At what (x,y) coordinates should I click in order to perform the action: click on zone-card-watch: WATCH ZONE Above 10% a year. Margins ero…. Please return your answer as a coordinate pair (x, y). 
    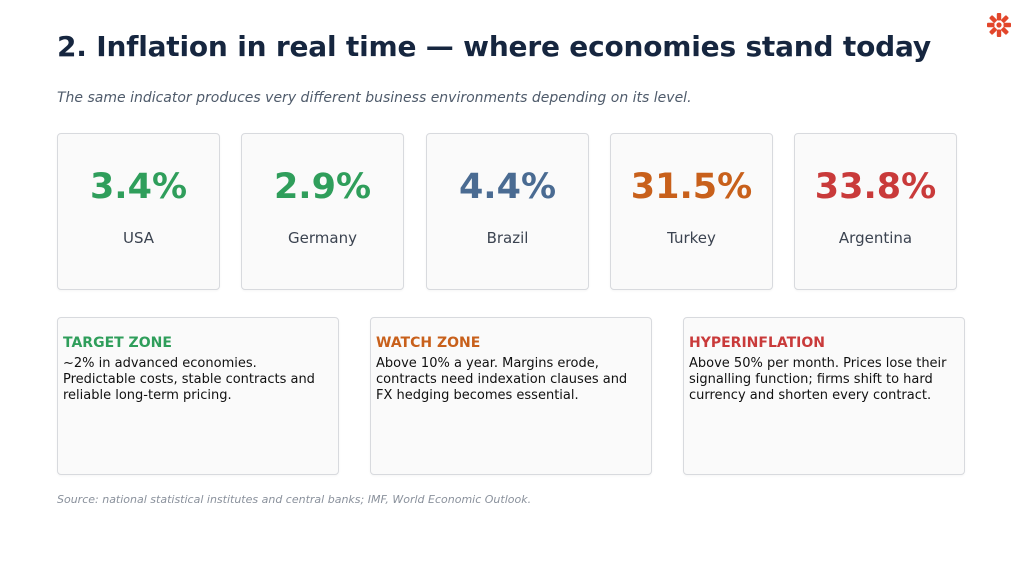
    Looking at the image, I should click on (511, 396).